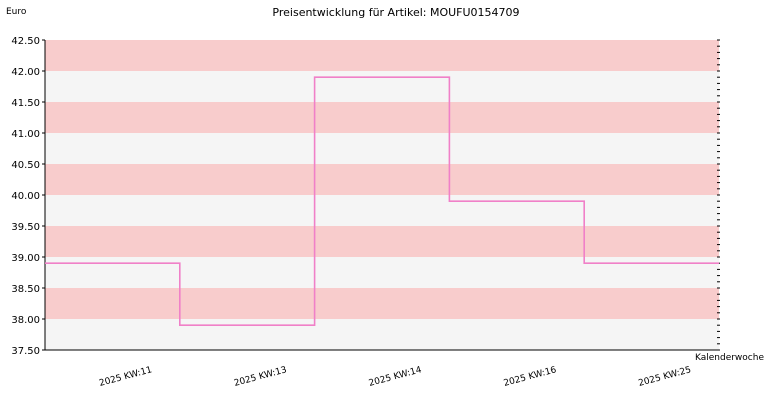 The height and width of the screenshot is (404, 770). Describe the element at coordinates (664, 377) in the screenshot. I see `x-tick-label: 2025 KW:25` at that location.